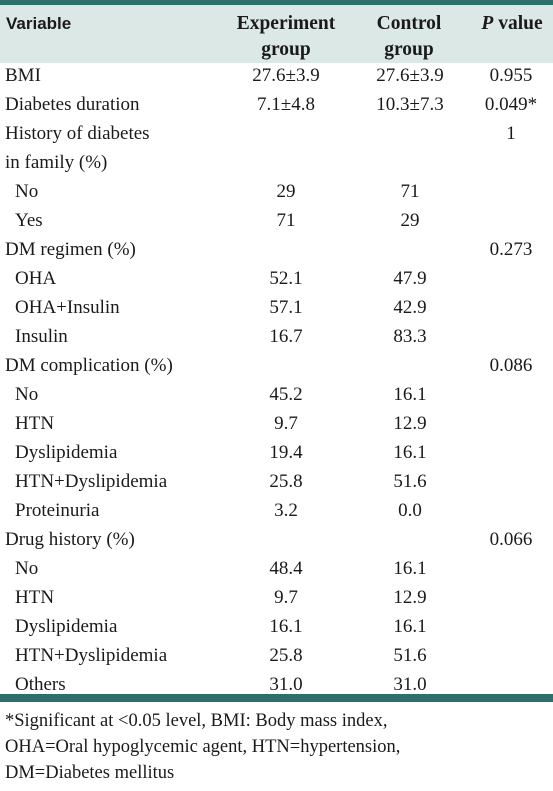  I want to click on table-row: Yes 71 29, so click(276, 220).